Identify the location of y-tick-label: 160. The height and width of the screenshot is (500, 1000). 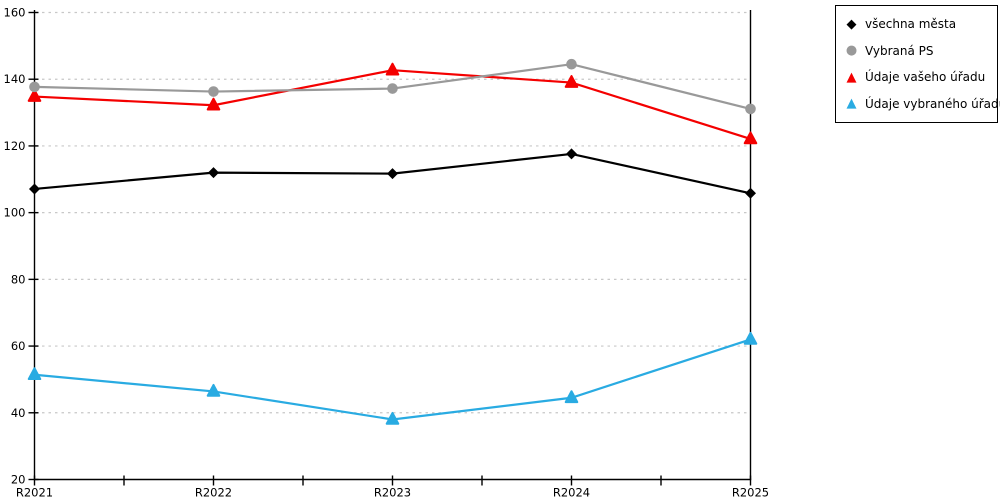
(15, 13).